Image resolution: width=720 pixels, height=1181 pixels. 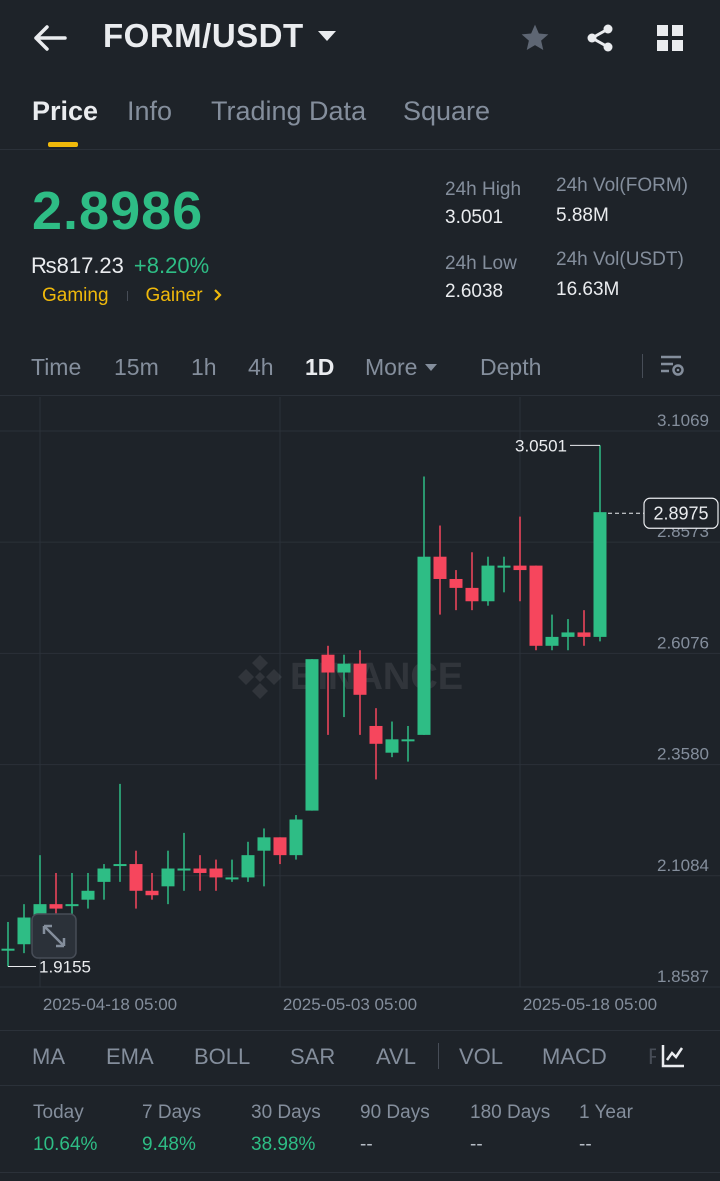 What do you see at coordinates (65, 111) in the screenshot?
I see `tab-price: Price` at bounding box center [65, 111].